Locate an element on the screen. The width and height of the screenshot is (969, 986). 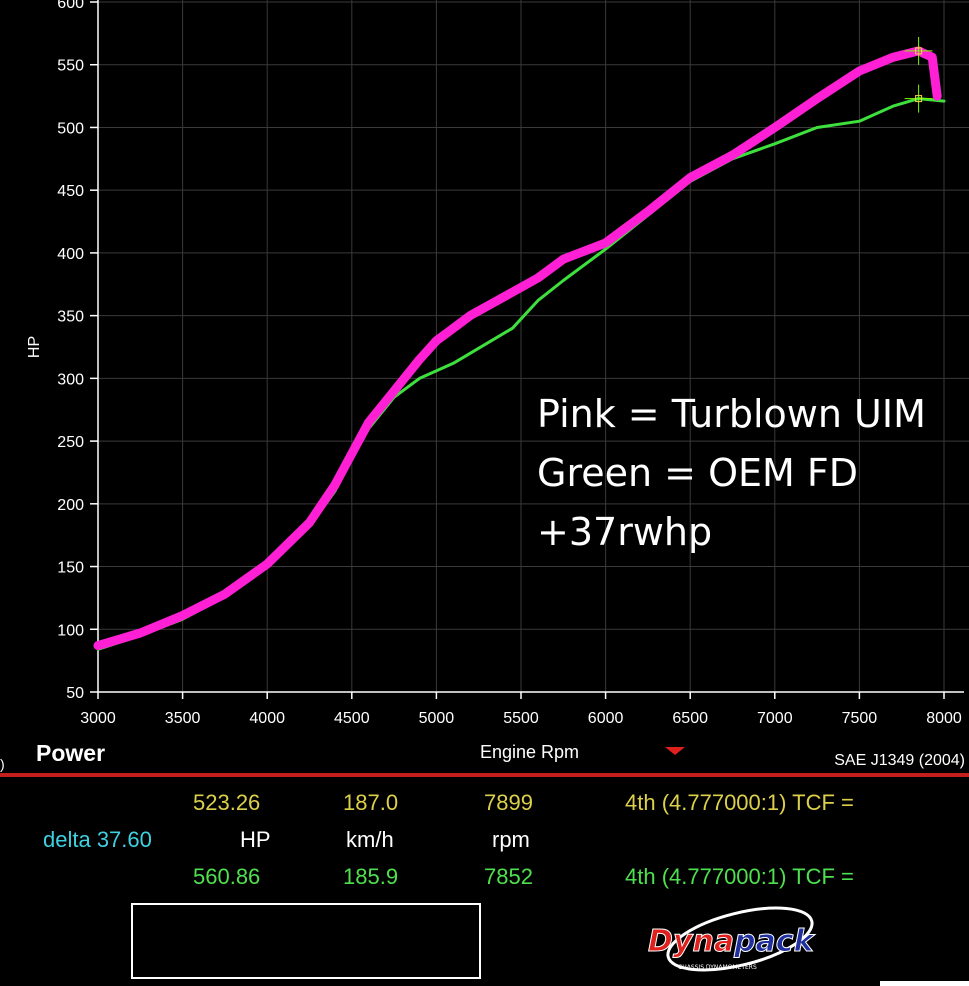
dynapack-logo: Dynapack CHASSIS DYNAMOMETERS is located at coordinates (732, 939).